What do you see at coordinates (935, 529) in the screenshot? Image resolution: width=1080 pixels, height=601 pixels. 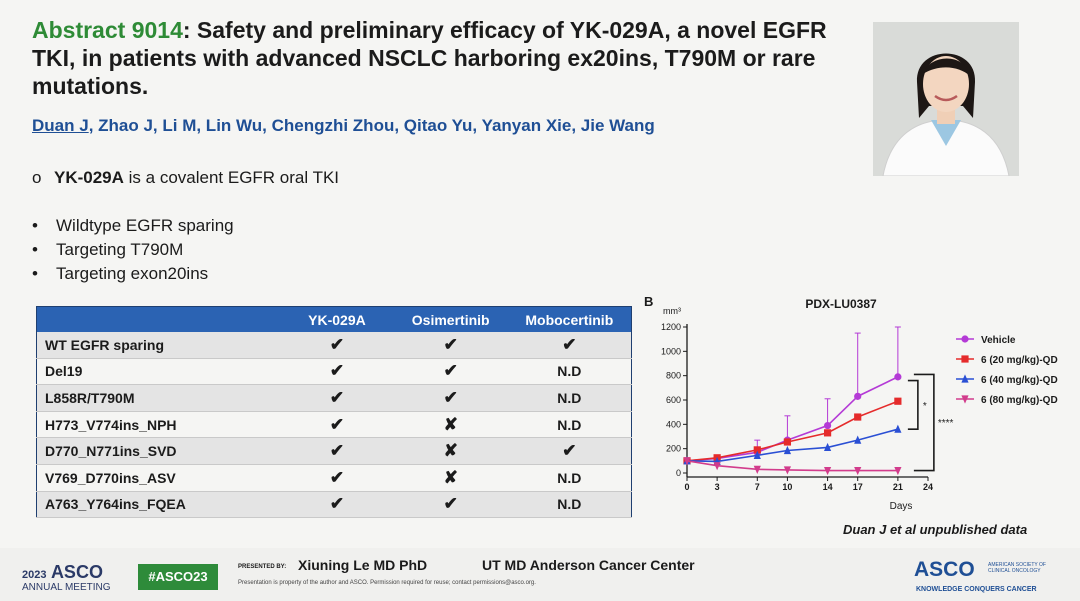 I see `citation: Duan J et al unpublished data` at bounding box center [935, 529].